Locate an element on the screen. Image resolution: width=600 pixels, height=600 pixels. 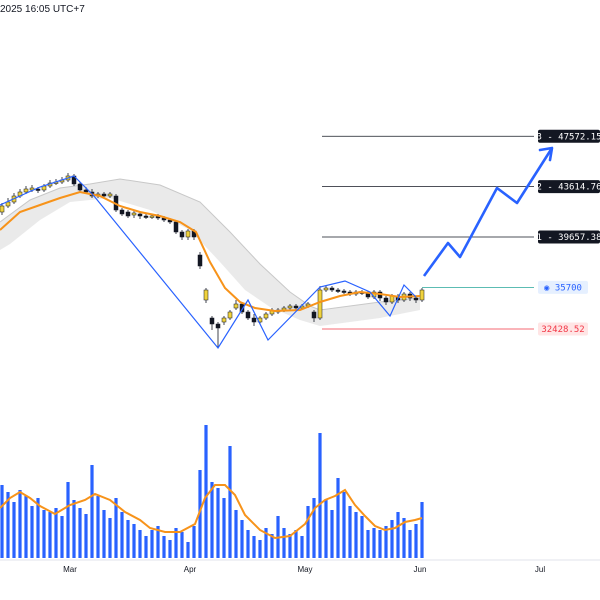
moving-average-layer is located at coordinates (210, 251).